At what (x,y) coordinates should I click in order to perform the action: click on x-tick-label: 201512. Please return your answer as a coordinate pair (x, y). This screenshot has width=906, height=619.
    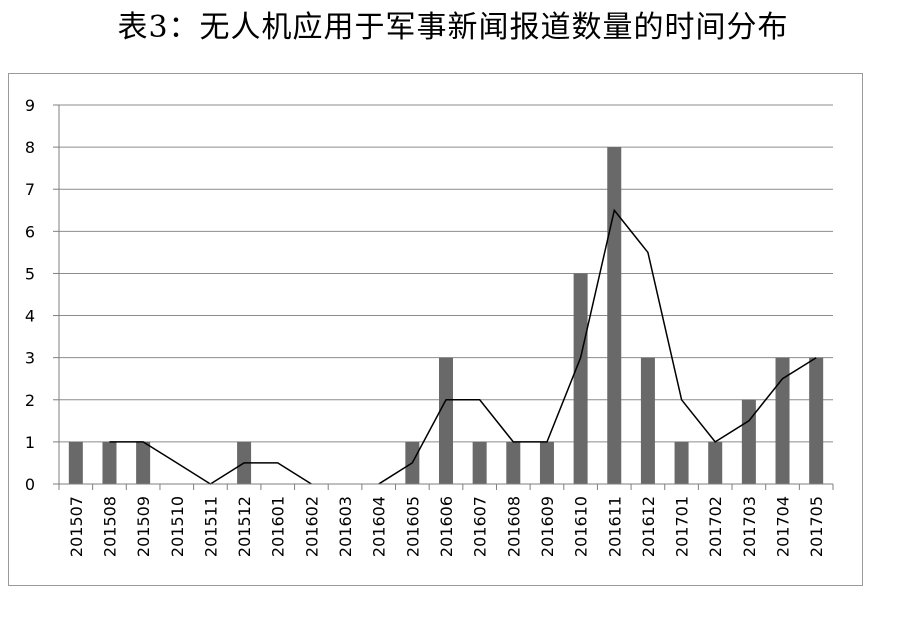
    Looking at the image, I should click on (244, 526).